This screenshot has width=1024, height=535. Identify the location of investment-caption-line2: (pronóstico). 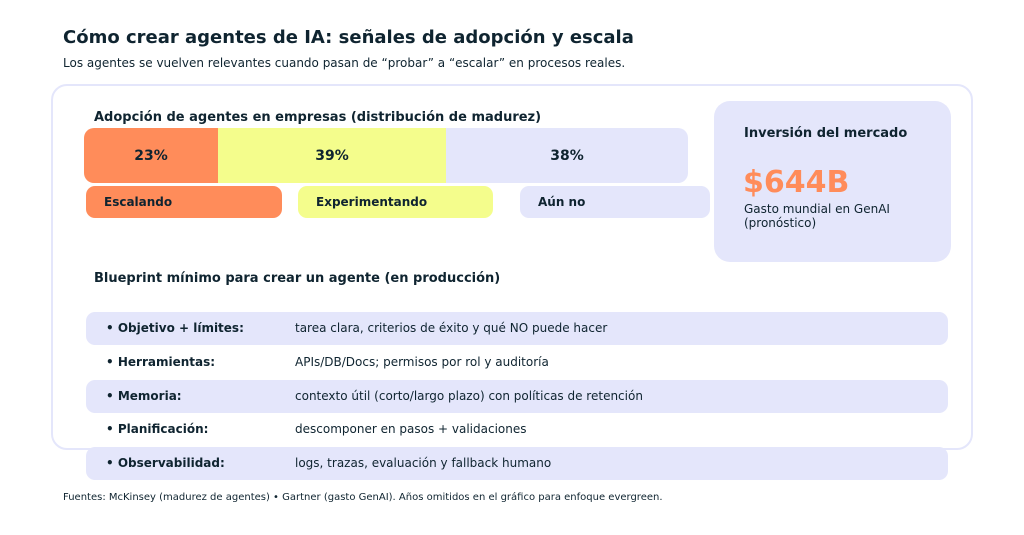
(780, 223).